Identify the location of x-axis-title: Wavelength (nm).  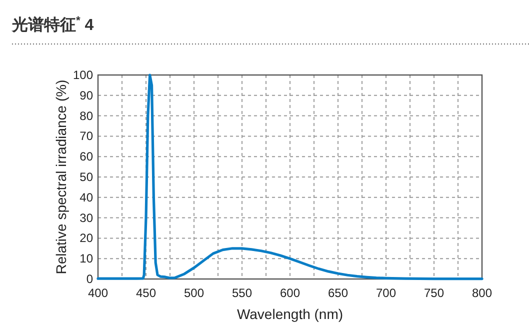
(290, 314).